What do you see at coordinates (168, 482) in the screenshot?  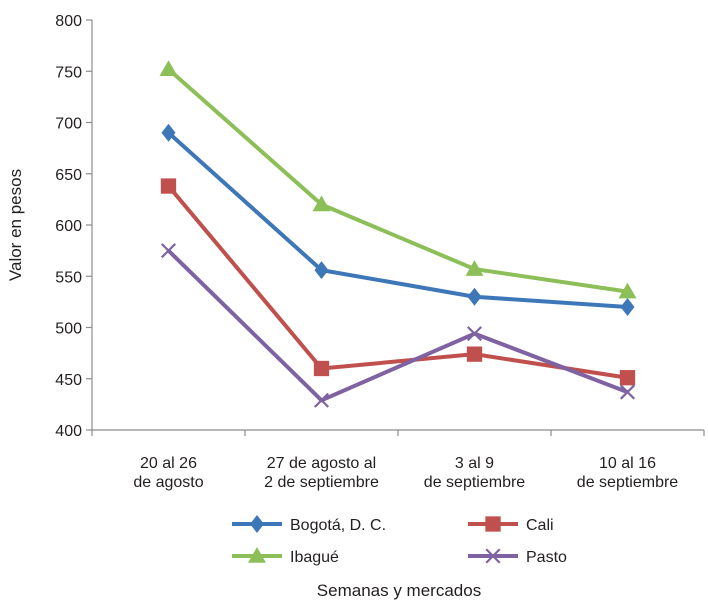 I see `x-tick-label: de agosto` at bounding box center [168, 482].